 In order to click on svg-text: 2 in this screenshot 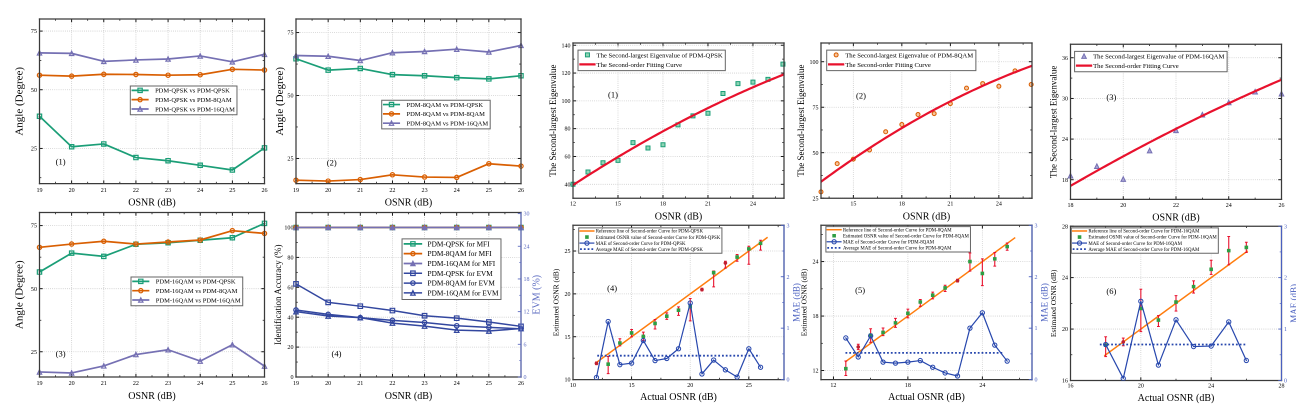, I will do `click(1285, 279)`.